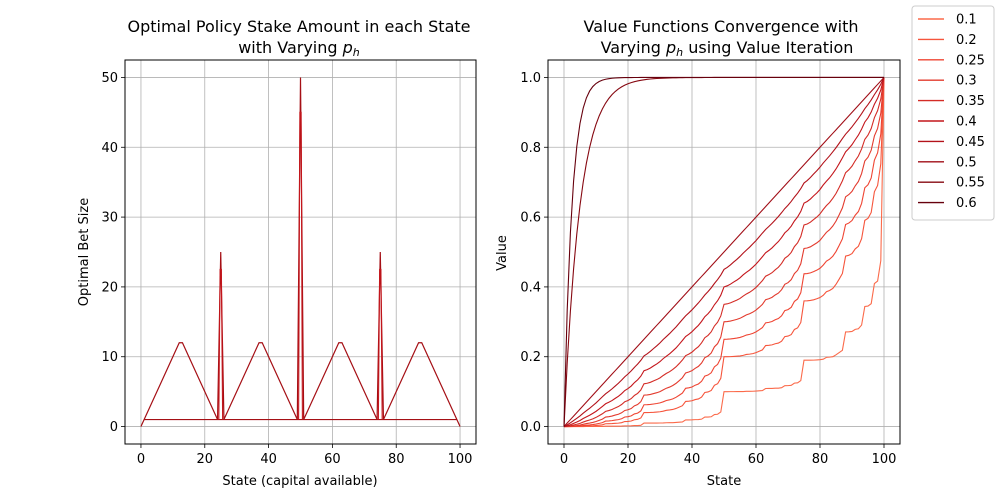 This screenshot has width=1000, height=500. What do you see at coordinates (268, 459) in the screenshot?
I see `left-chart-xtick-label: 40` at bounding box center [268, 459].